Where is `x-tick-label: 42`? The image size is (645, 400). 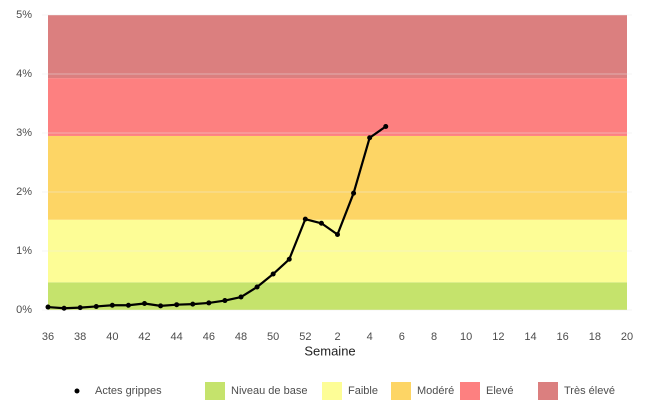
x-tick-label: 42 is located at coordinates (144, 337).